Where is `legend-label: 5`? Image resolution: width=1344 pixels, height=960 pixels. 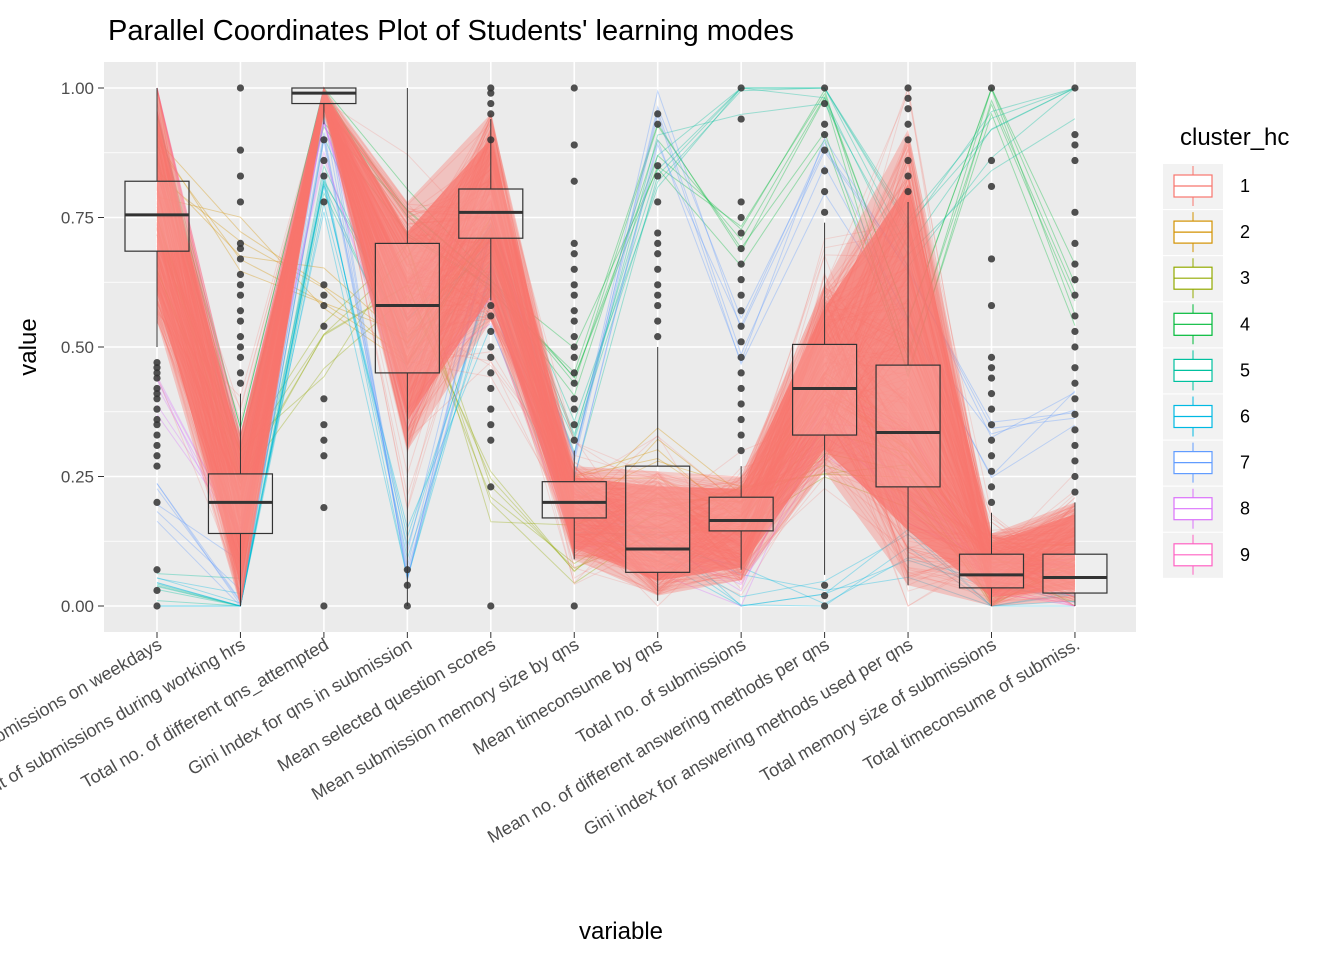 legend-label: 5 is located at coordinates (1245, 370).